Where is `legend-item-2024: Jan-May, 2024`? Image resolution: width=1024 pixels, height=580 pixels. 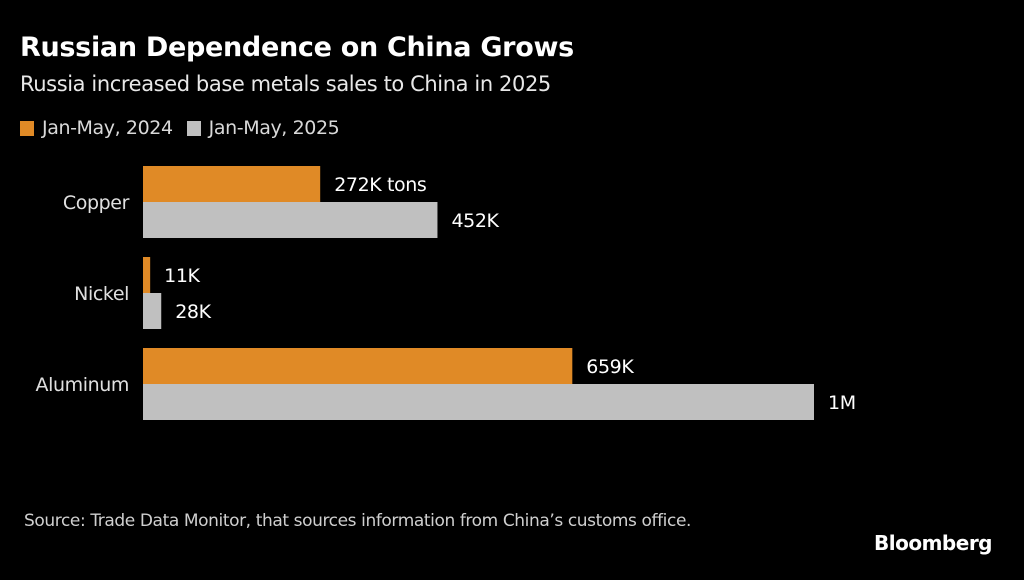
legend-item-2024: Jan-May, 2024 is located at coordinates (96, 128).